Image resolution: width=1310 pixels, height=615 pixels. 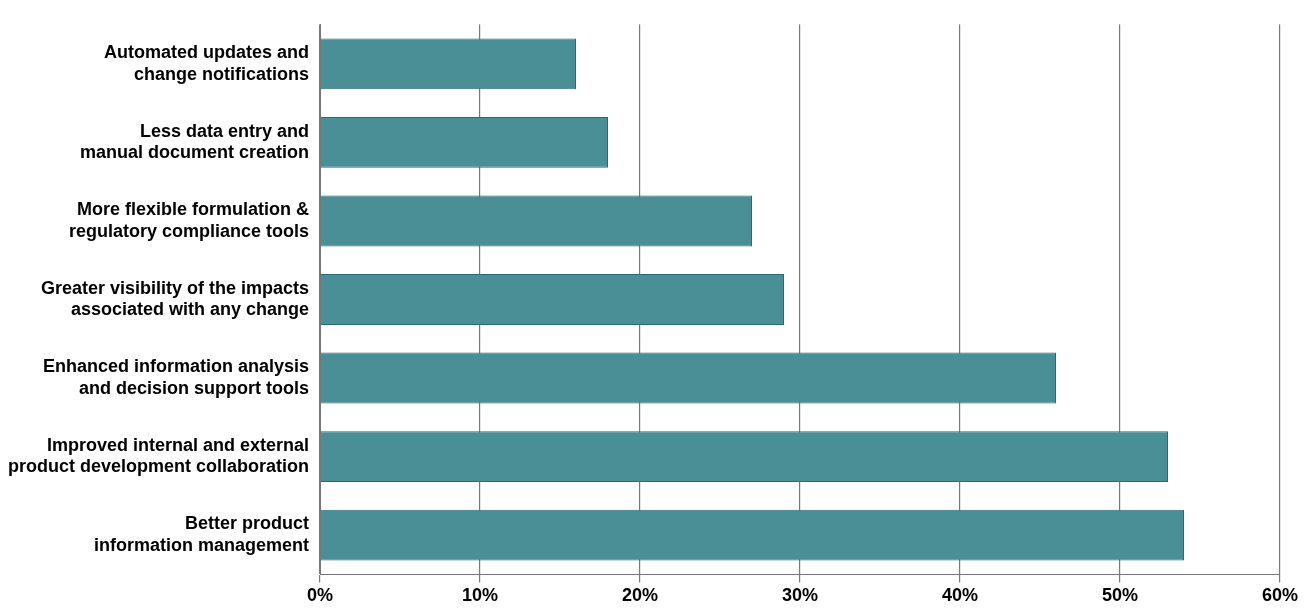 I want to click on y-tick-label: Better product information management, so click(x=201, y=534).